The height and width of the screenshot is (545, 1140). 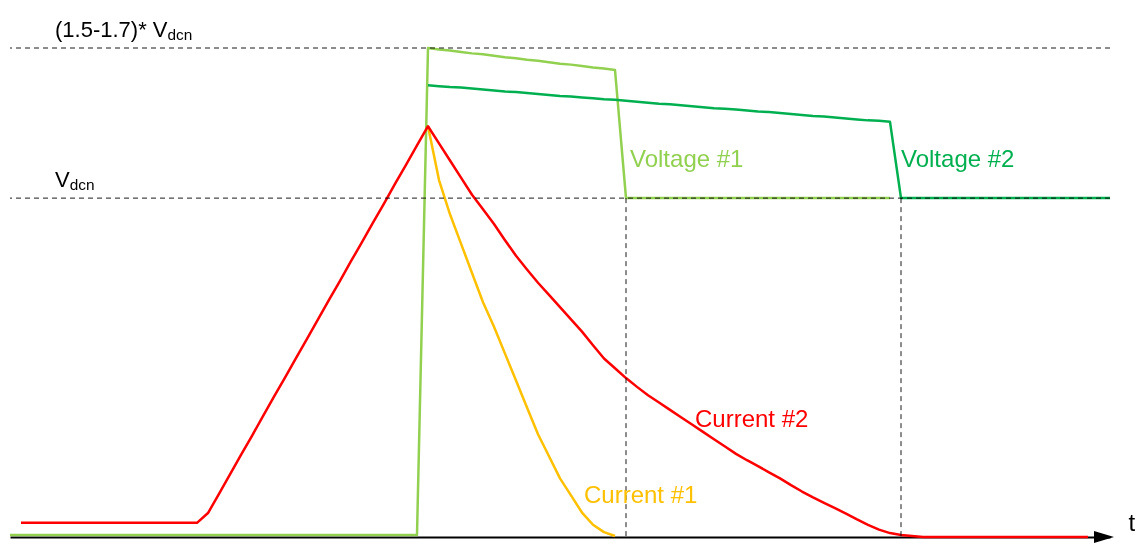 What do you see at coordinates (958, 159) in the screenshot?
I see `series-label: Voltage #2` at bounding box center [958, 159].